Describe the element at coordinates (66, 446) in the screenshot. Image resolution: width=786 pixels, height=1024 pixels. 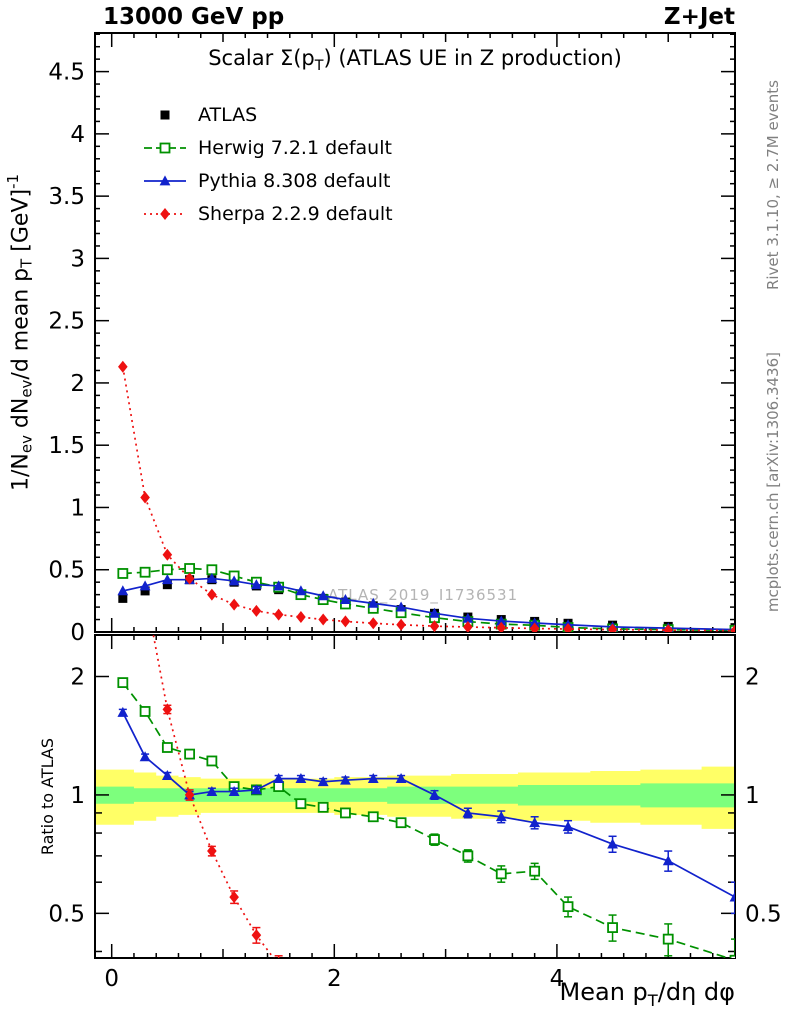
I see `y-tick-label: 1.5` at that location.